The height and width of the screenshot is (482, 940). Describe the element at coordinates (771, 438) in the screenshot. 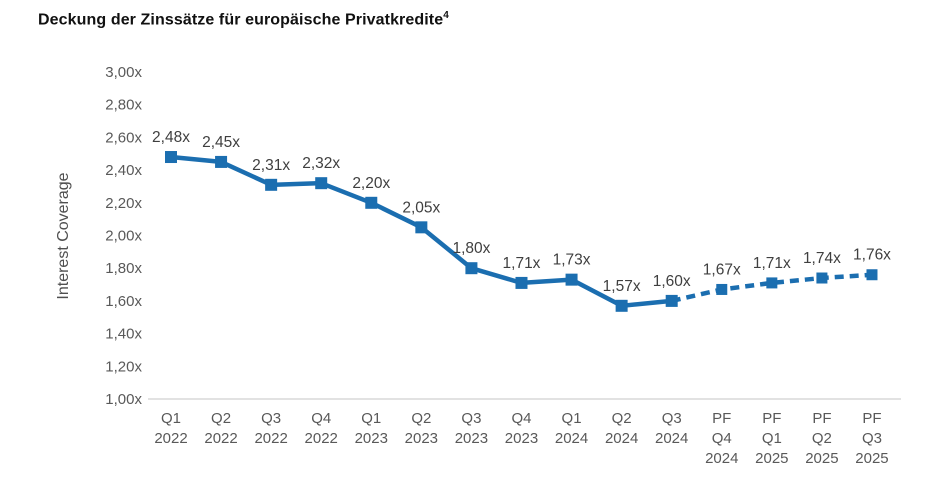

I see `x-axis-tick-label: PF Q1 2025` at that location.